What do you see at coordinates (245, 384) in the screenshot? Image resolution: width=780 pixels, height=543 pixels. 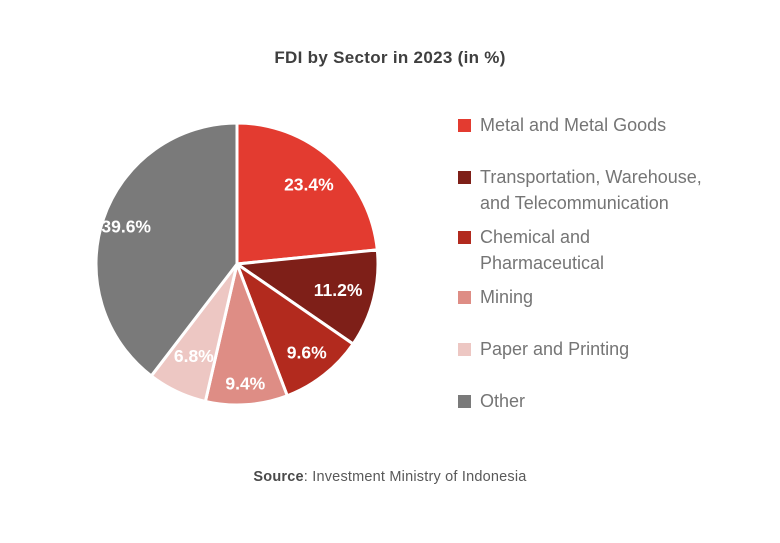 I see `pie-slice-label: 9.4%` at bounding box center [245, 384].